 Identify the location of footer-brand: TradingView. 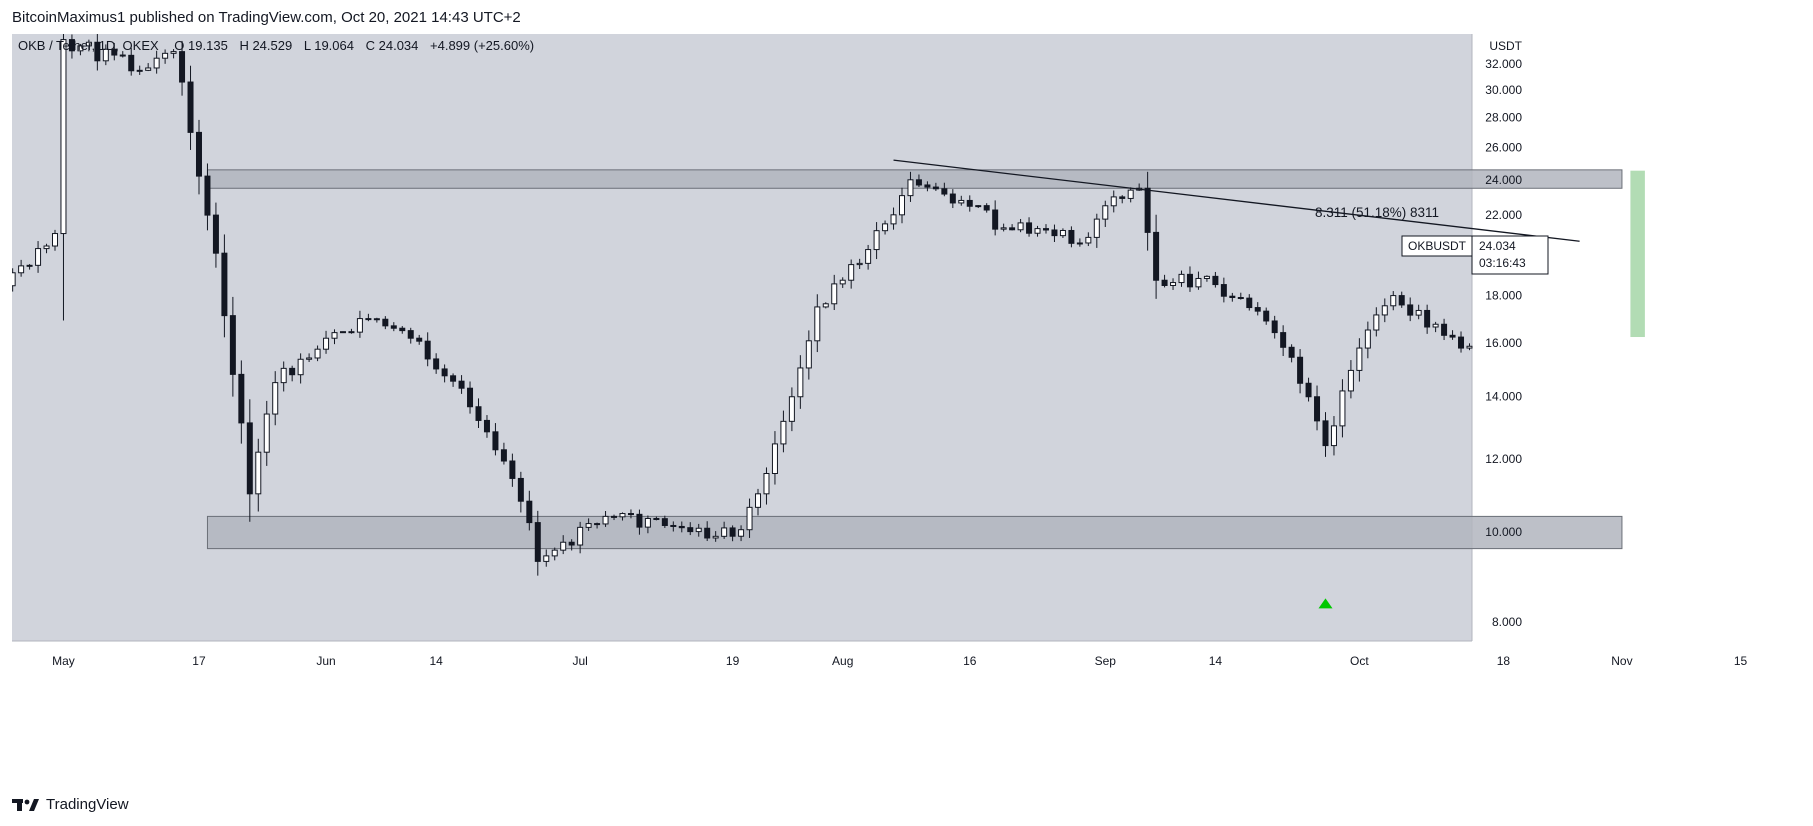
(70, 804).